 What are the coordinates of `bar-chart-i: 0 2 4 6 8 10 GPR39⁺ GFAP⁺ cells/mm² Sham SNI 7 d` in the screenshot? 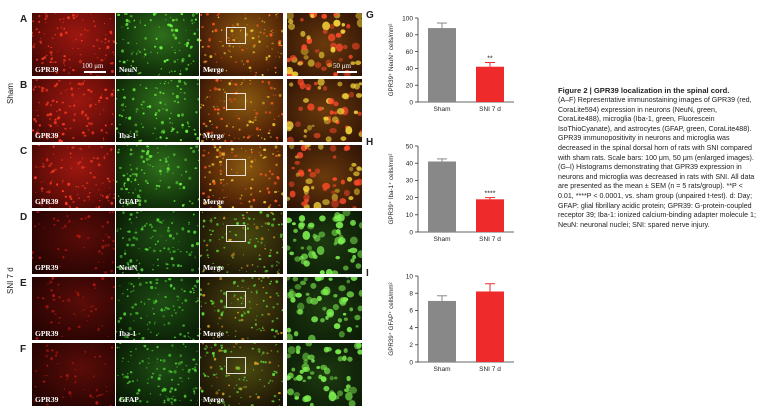 It's located at (451, 323).